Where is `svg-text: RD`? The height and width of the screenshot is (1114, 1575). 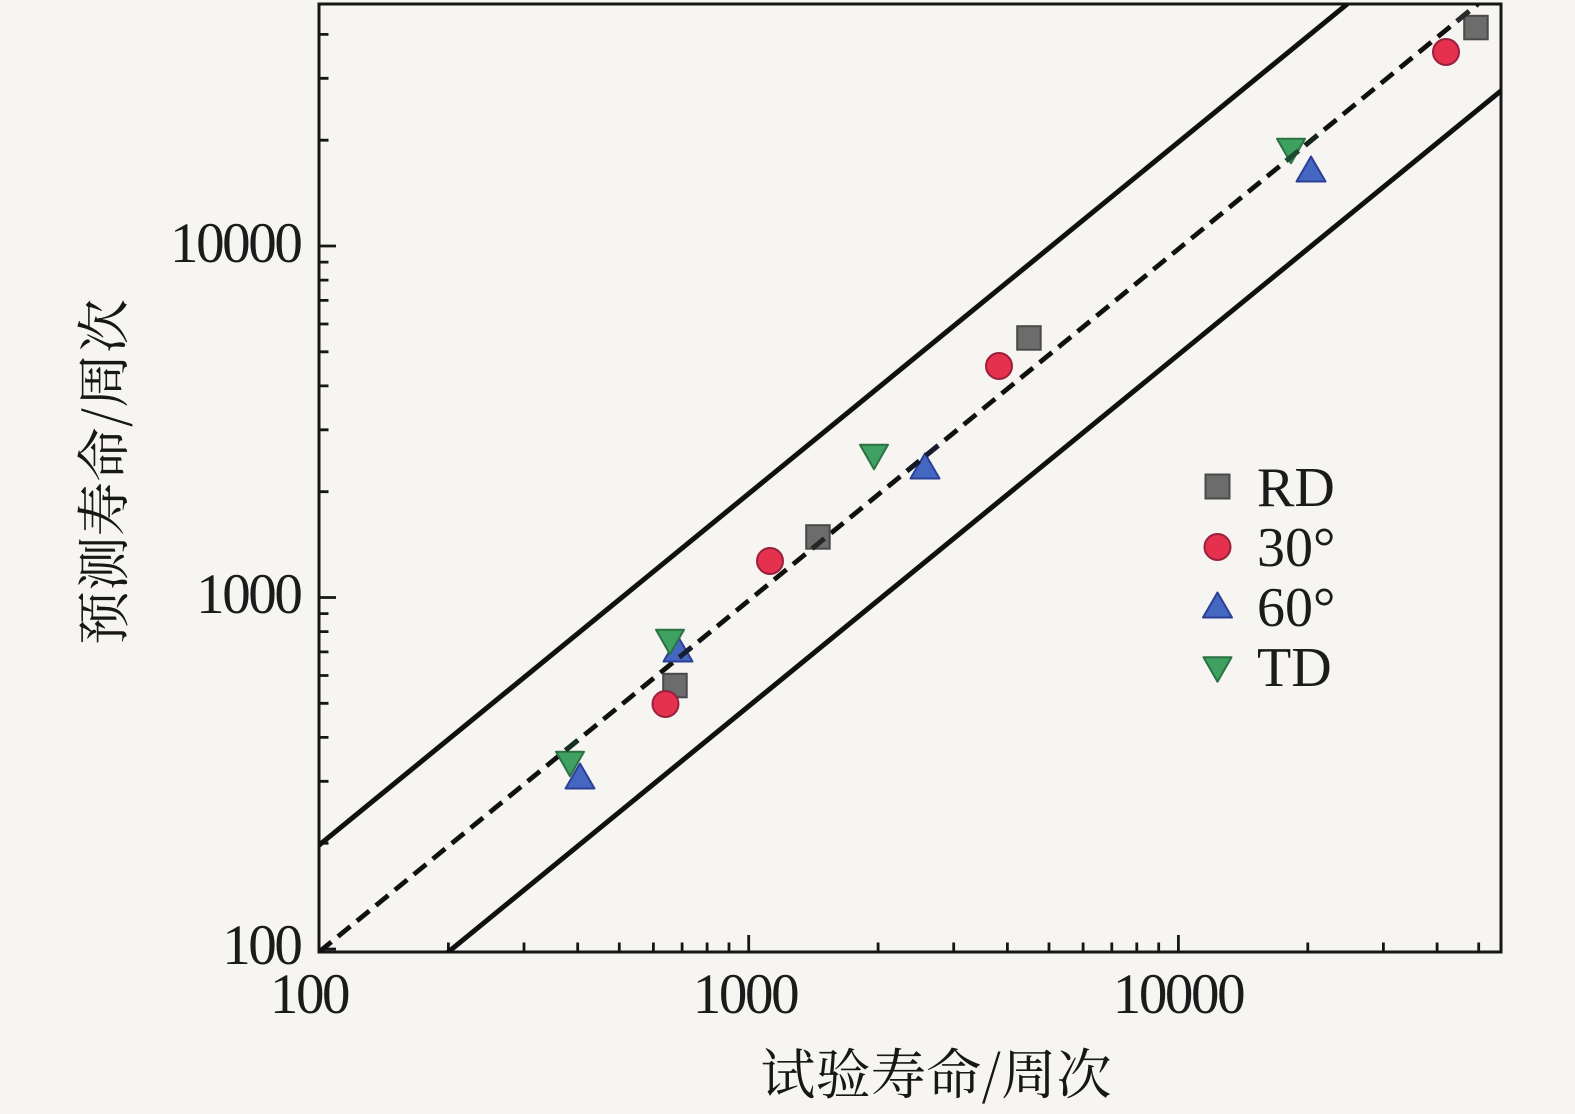 svg-text: RD is located at coordinates (1296, 488).